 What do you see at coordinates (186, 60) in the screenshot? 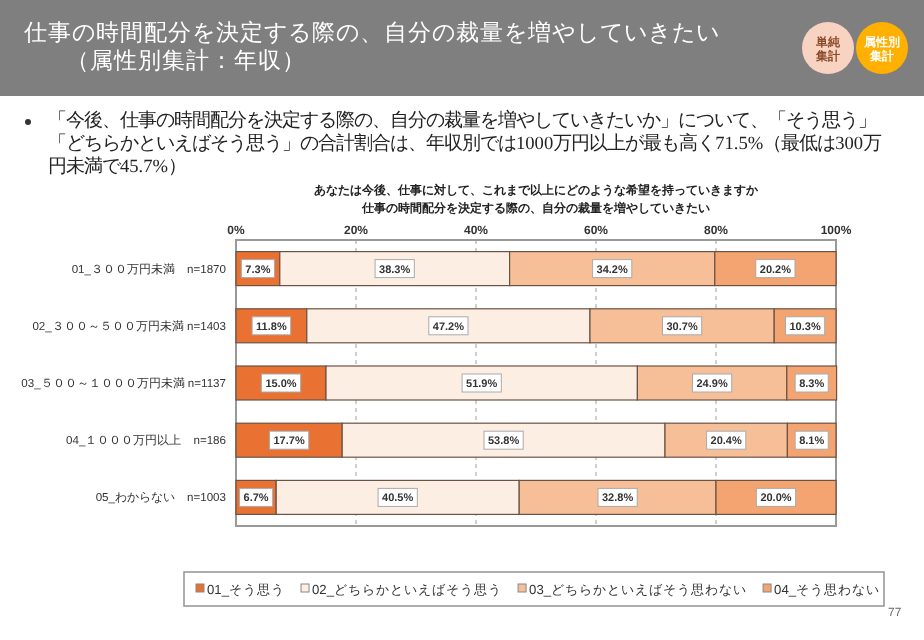
I see `chart-subtitle: （属性別集計：年収）` at bounding box center [186, 60].